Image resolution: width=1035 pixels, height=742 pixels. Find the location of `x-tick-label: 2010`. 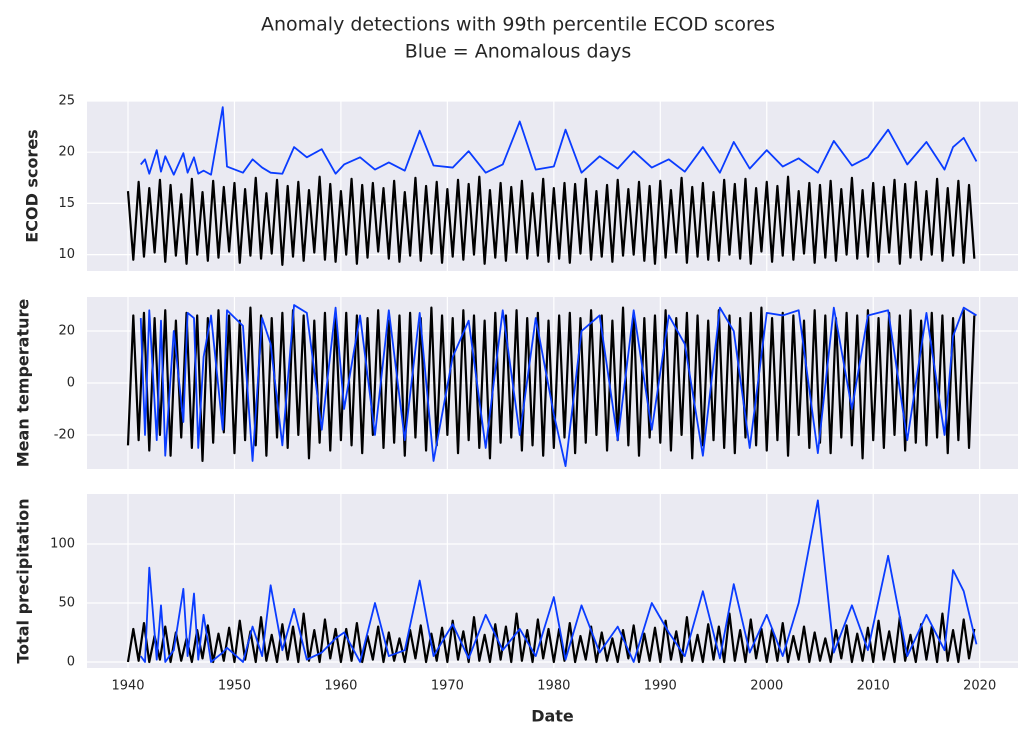

x-tick-label: 2010 is located at coordinates (873, 686).